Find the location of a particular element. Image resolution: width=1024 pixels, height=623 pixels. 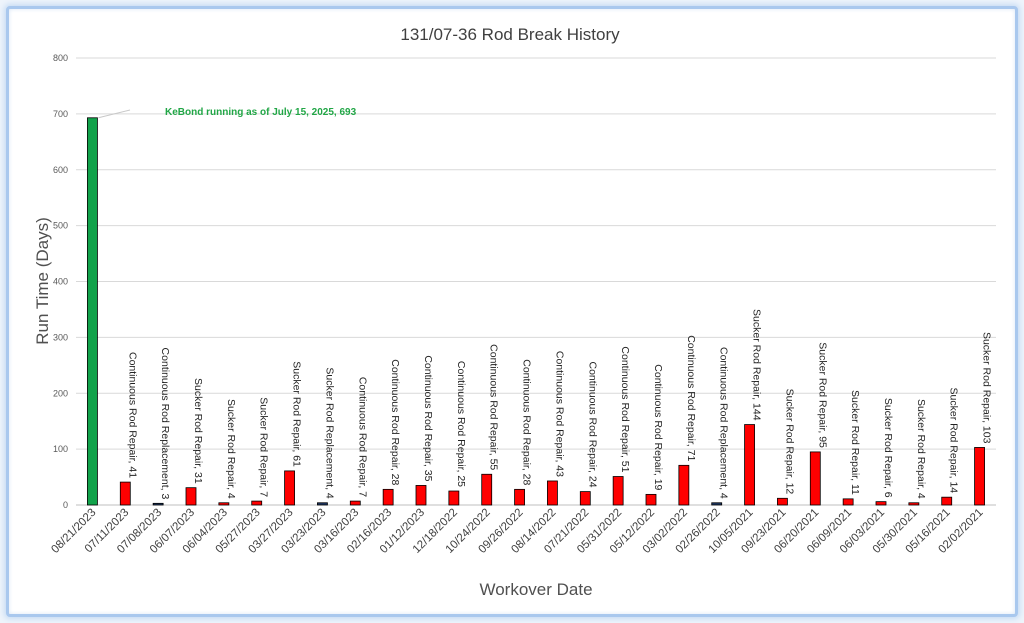

annotation-leader-line is located at coordinates (114, 114).